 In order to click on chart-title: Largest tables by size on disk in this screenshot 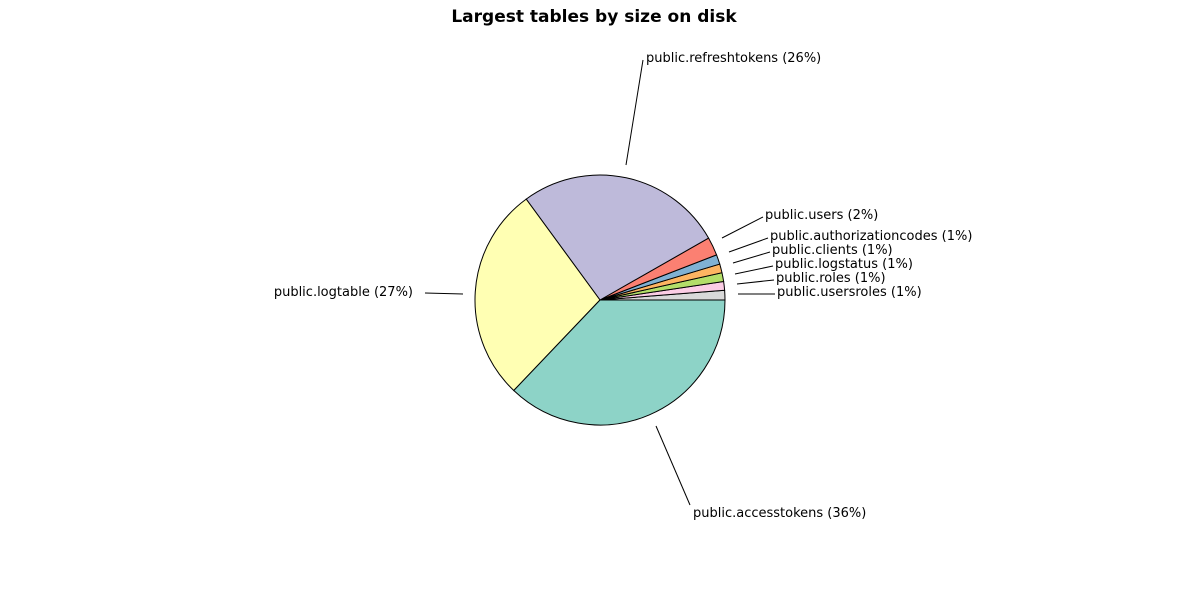, I will do `click(594, 17)`.